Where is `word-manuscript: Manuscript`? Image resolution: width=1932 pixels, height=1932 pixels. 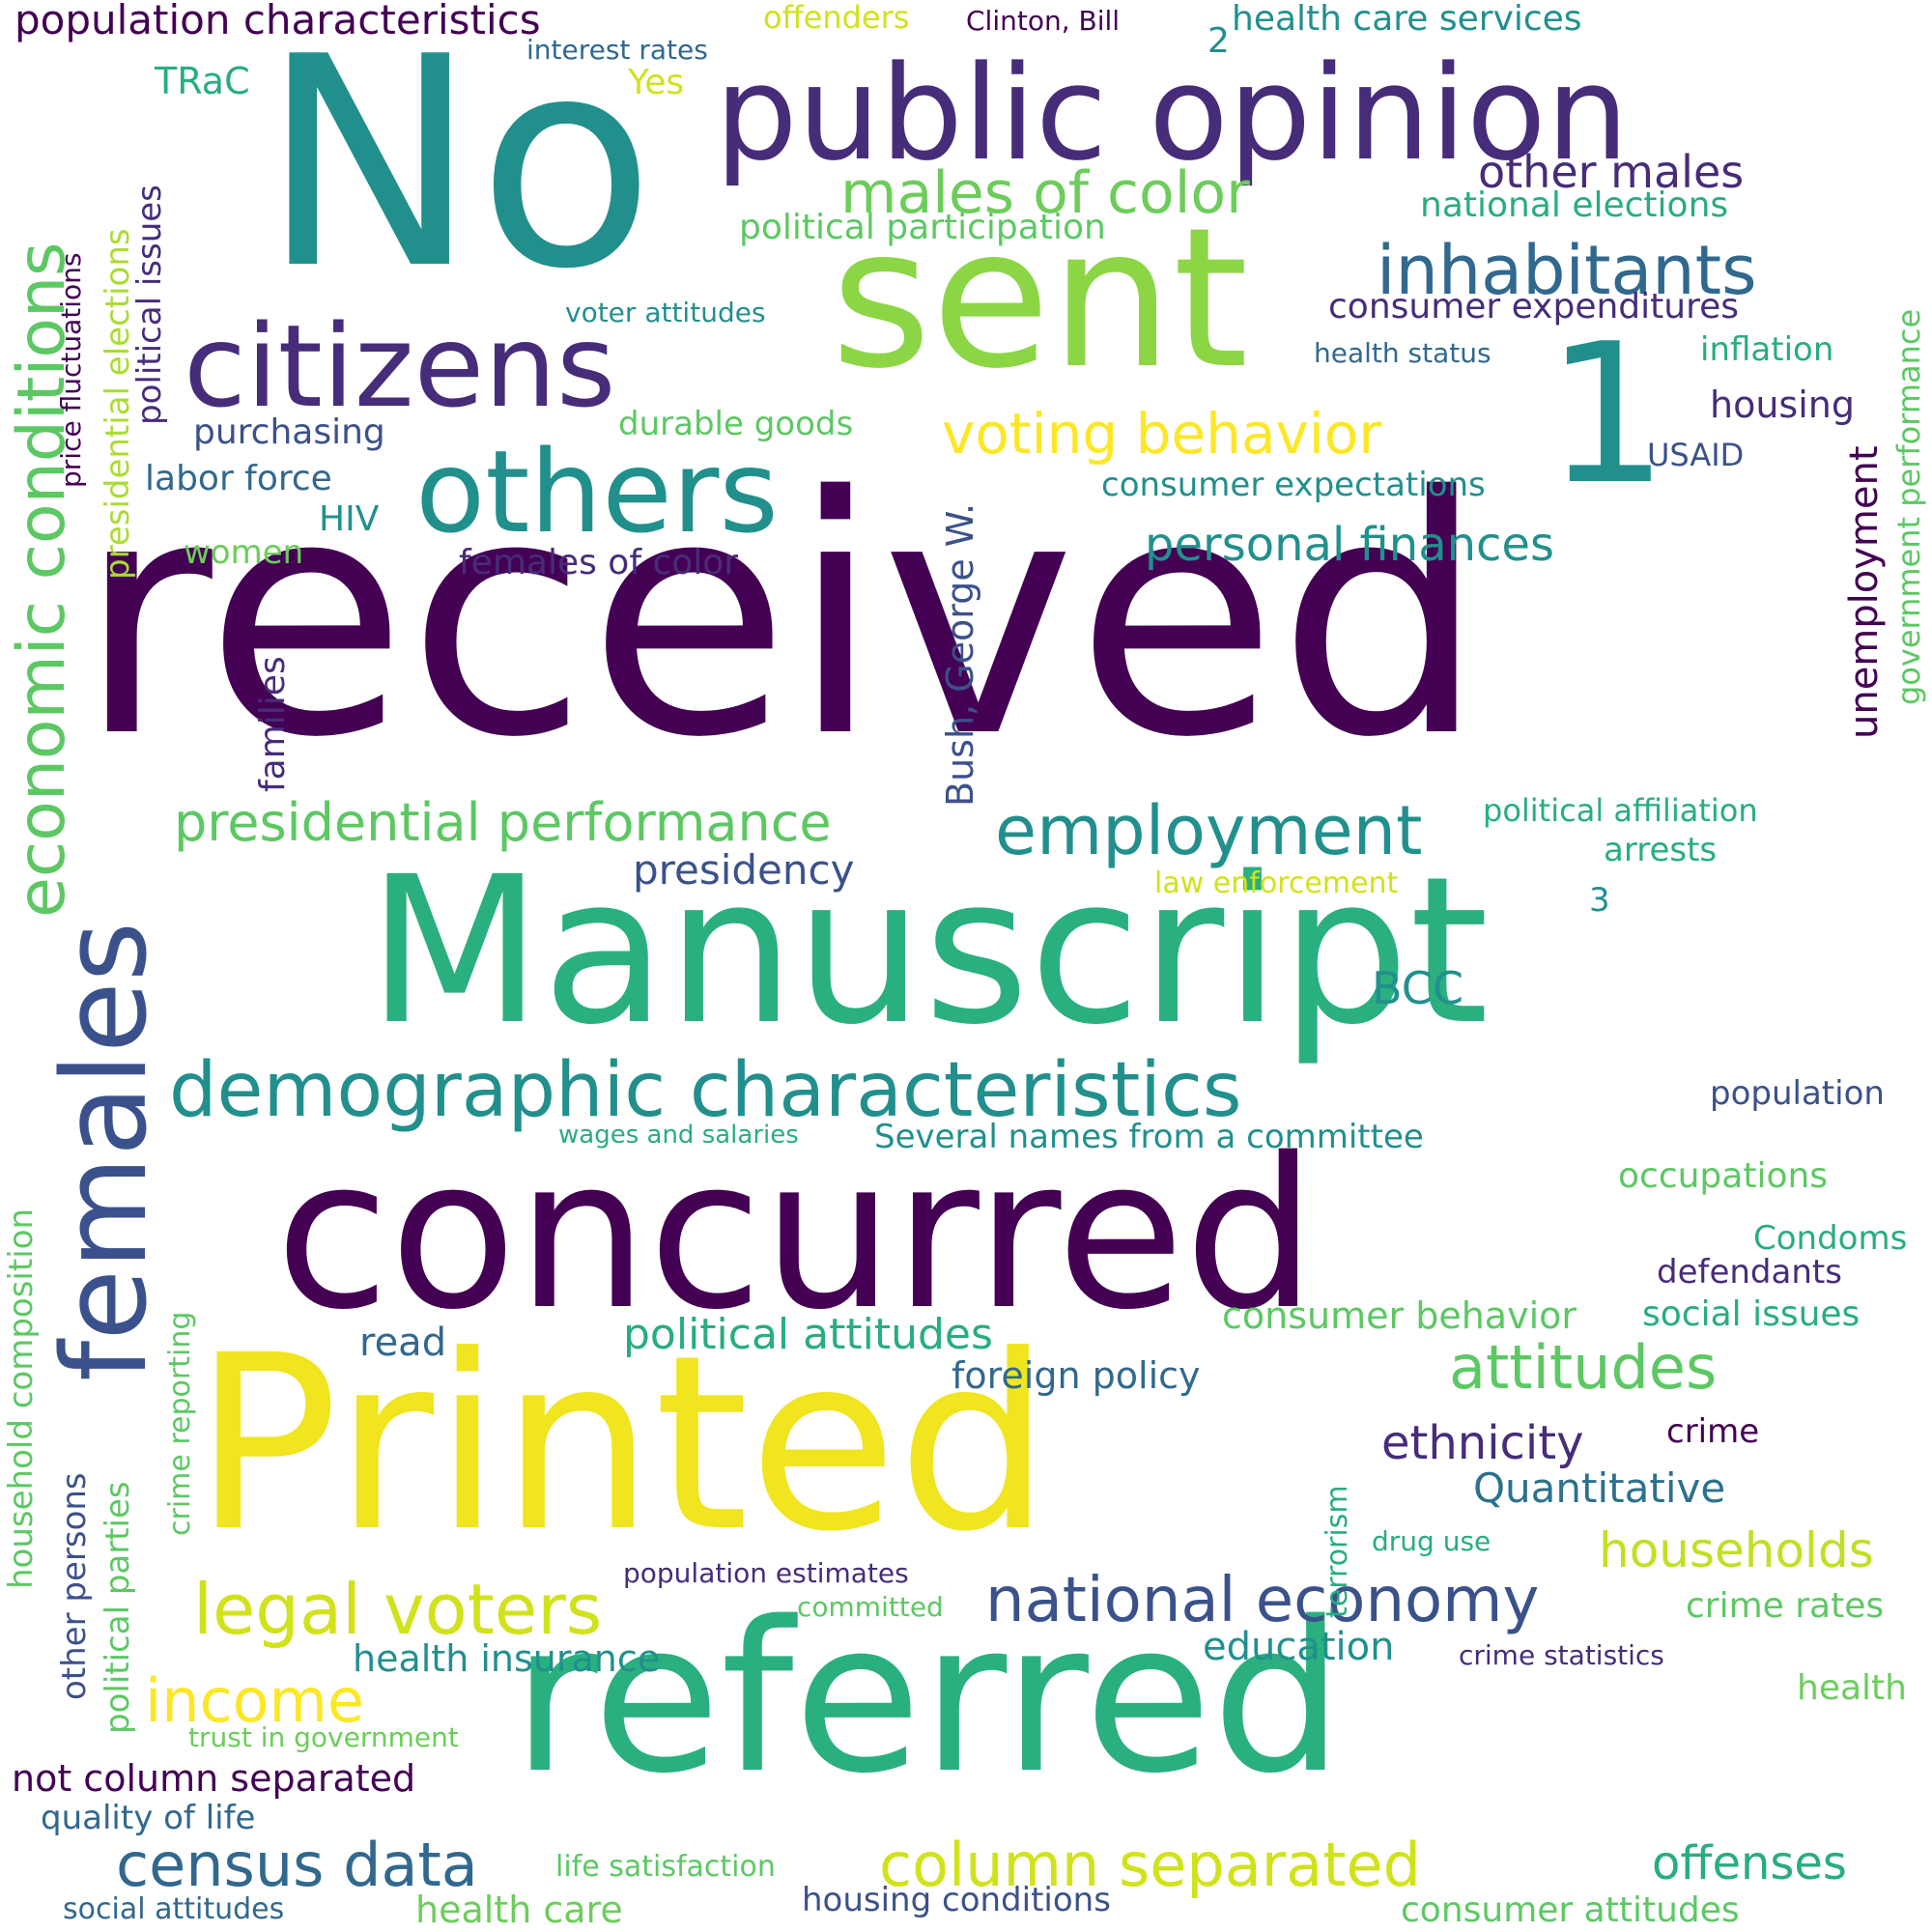 word-manuscript: Manuscript is located at coordinates (928, 951).